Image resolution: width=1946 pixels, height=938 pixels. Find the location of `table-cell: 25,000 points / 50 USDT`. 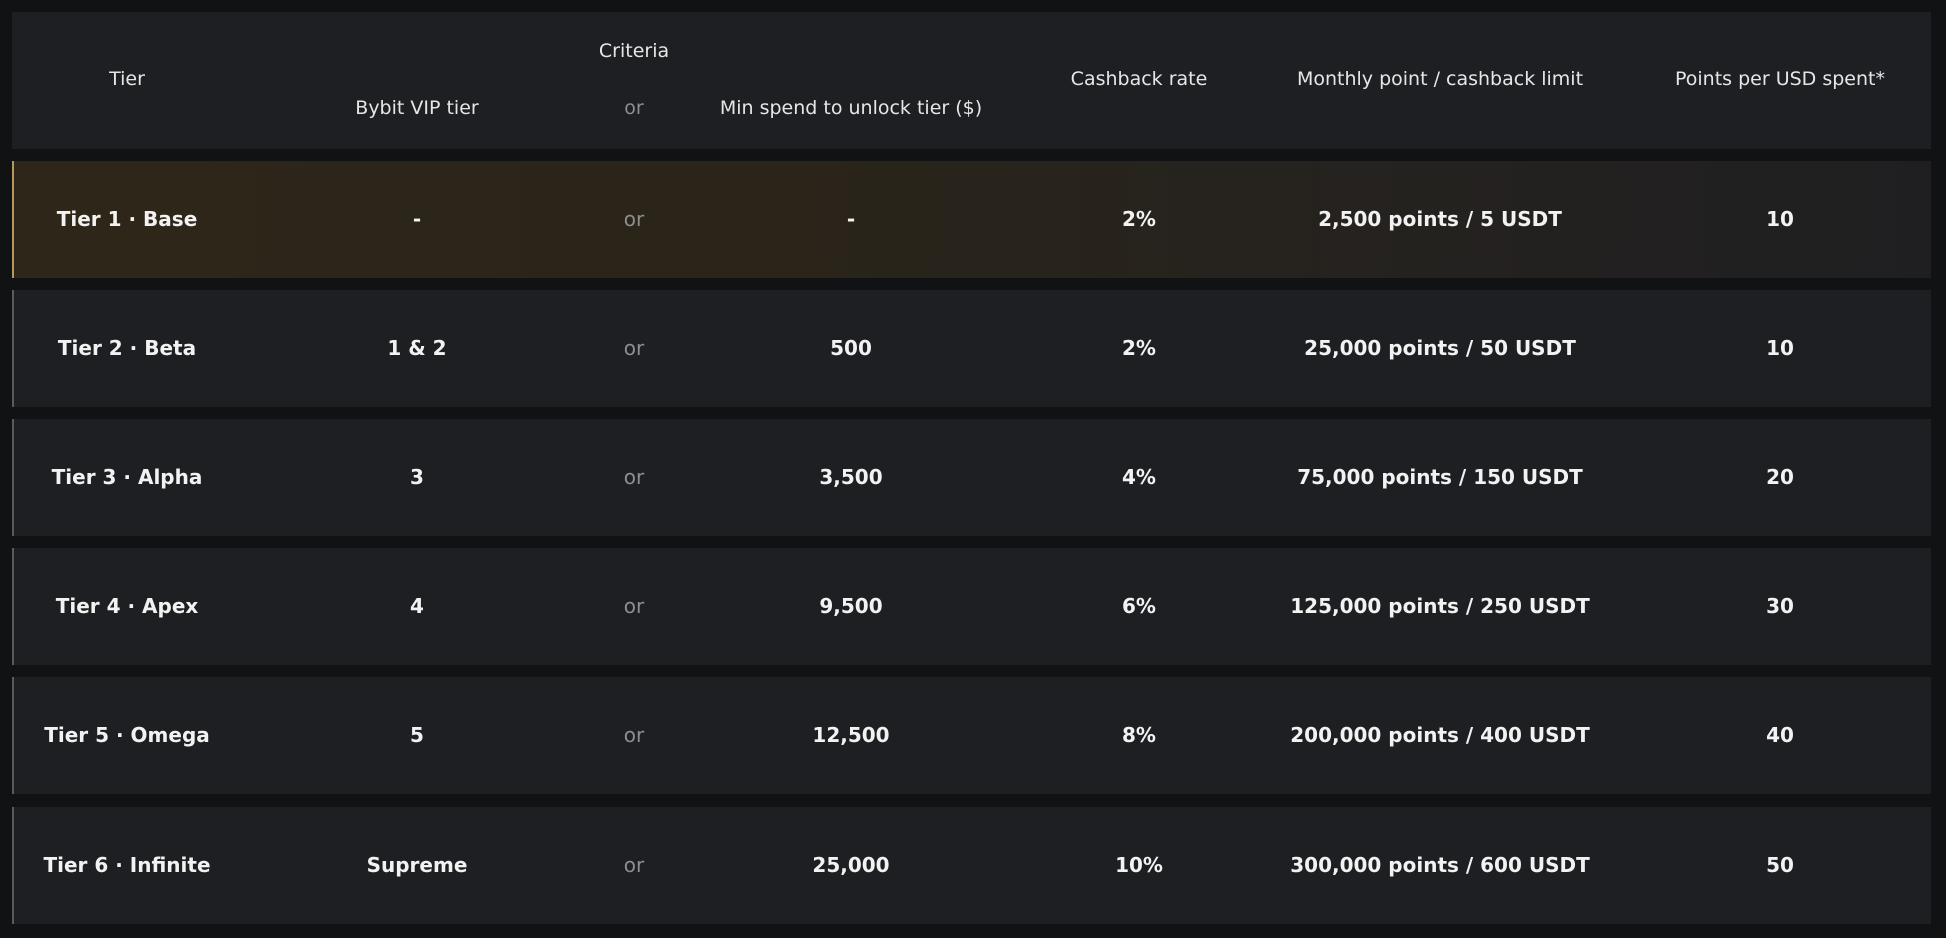

table-cell: 25,000 points / 50 USDT is located at coordinates (1440, 348).